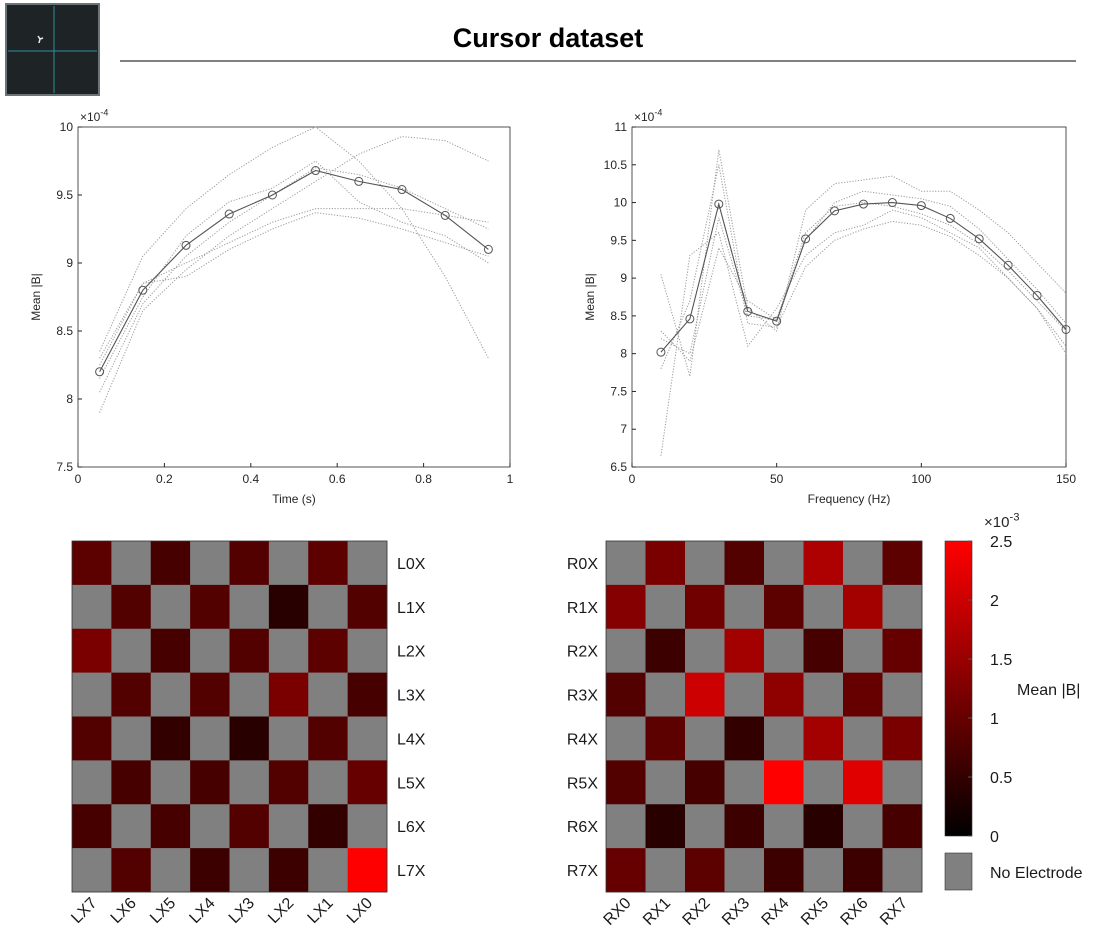 This screenshot has width=1097, height=943. I want to click on x-tick-label: 0, so click(632, 479).